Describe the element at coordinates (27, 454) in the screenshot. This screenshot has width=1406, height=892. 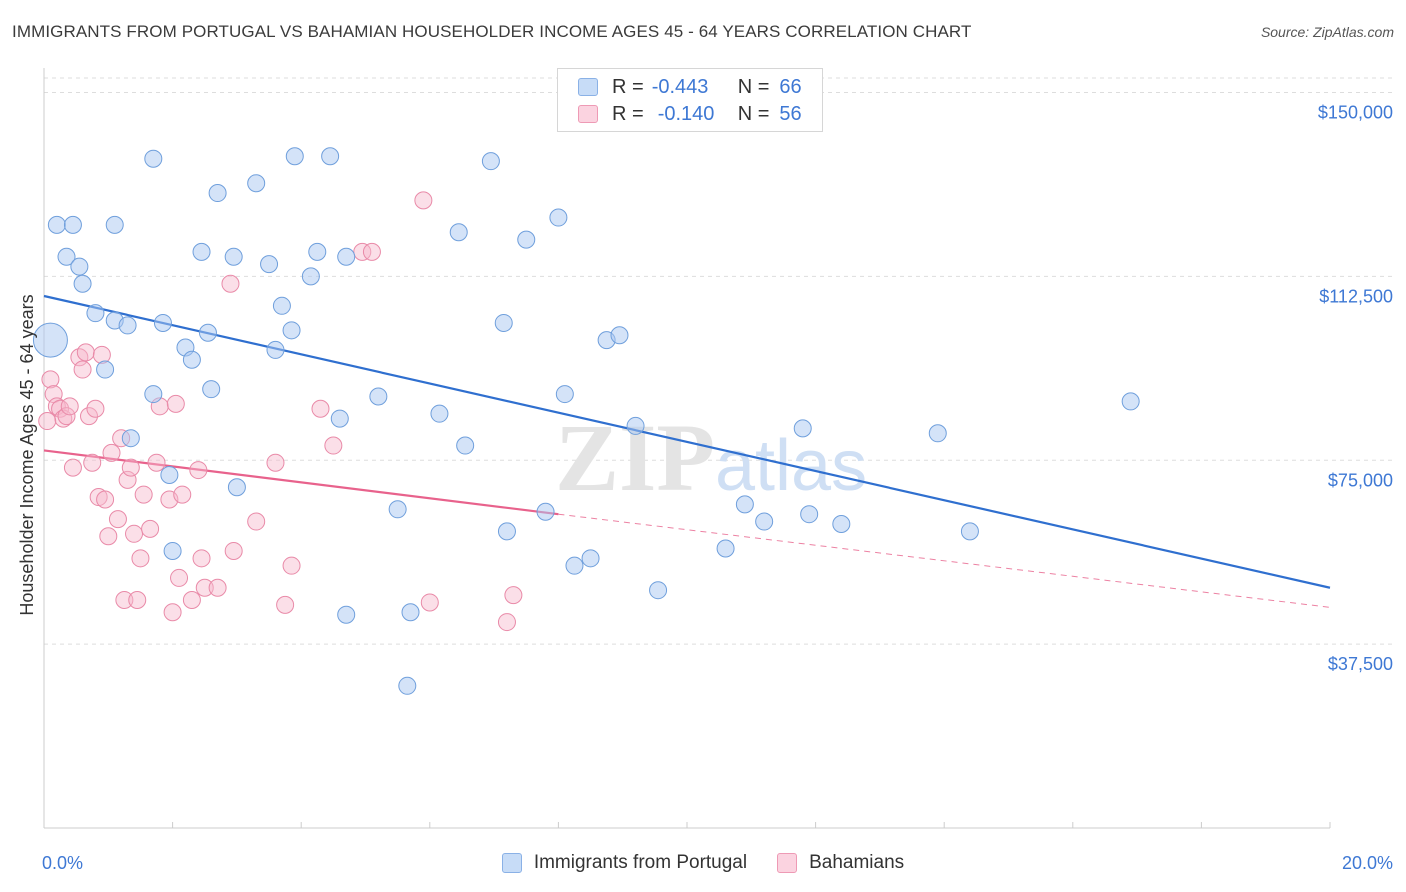
I see `y-axis-title: Householder Income Ages 45 - 64 years` at that location.